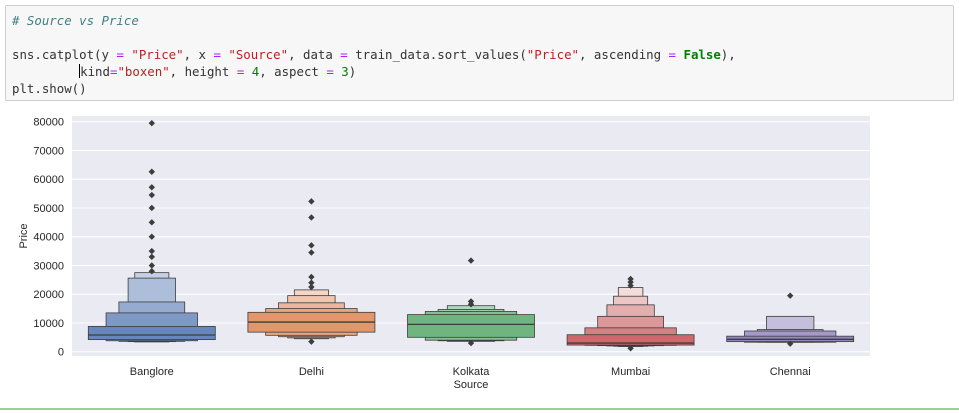 The image size is (959, 413). What do you see at coordinates (48, 295) in the screenshot?
I see `y-tick-label: 20000` at bounding box center [48, 295].